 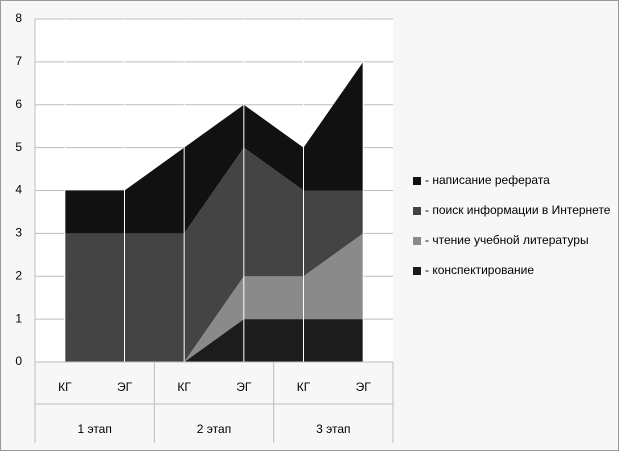 I want to click on legend-label: - поиск информации в Интернете, so click(x=518, y=210).